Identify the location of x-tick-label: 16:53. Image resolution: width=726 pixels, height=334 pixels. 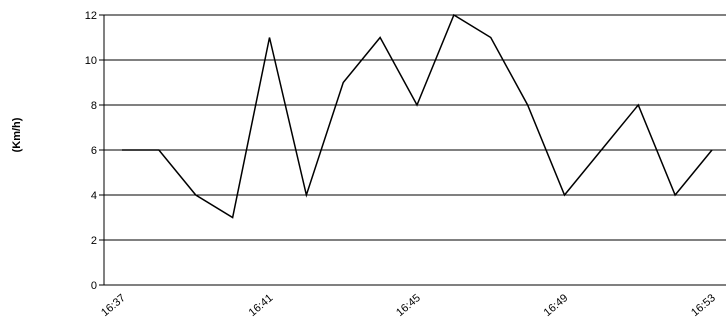
(703, 305).